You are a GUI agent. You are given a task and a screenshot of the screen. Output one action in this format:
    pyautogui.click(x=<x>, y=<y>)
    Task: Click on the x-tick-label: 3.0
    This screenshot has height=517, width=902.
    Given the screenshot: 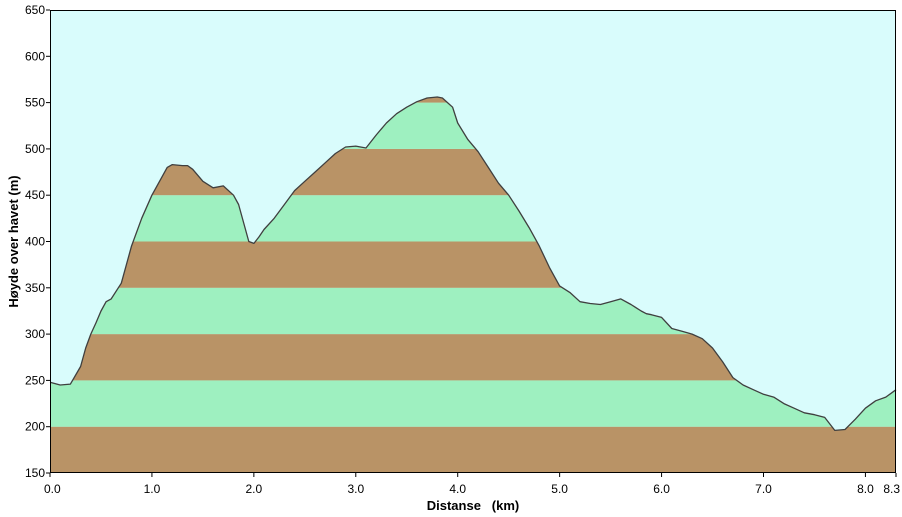 What is the action you would take?
    pyautogui.click(x=355, y=489)
    